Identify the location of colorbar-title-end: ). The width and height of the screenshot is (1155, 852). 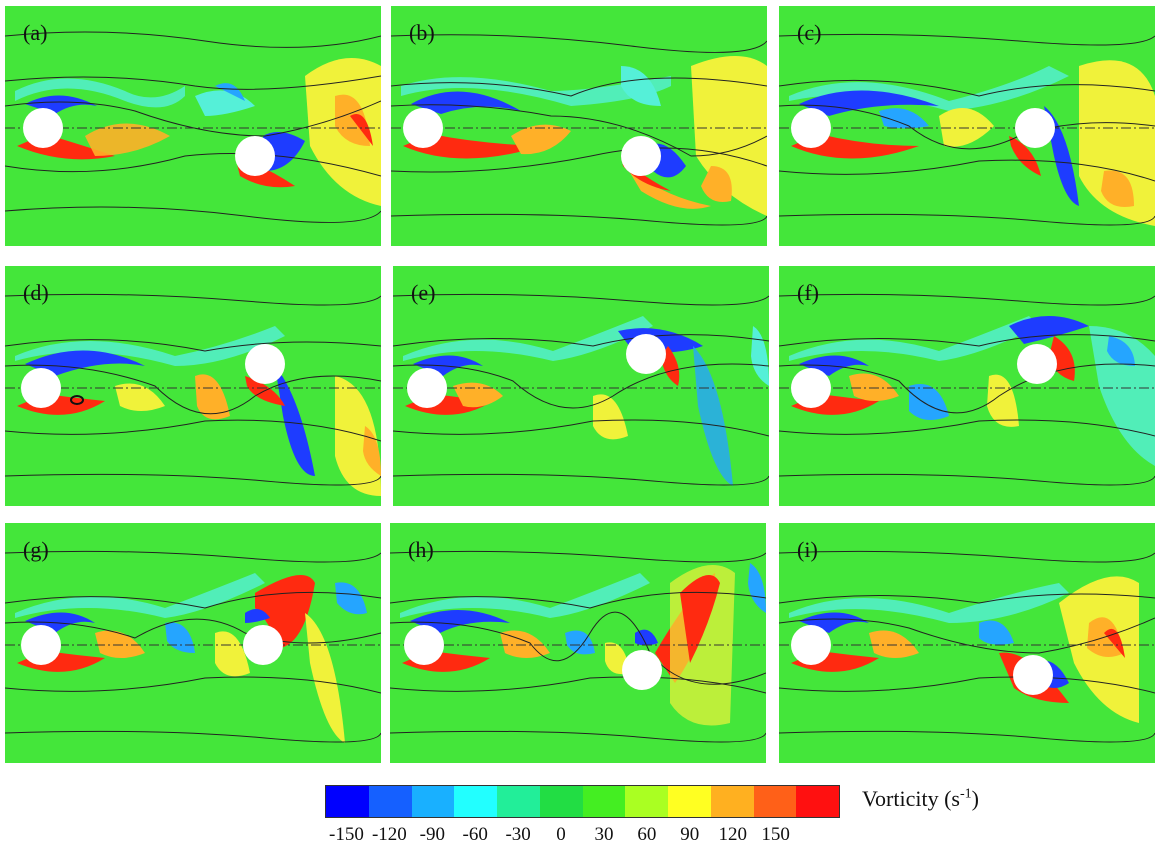
(975, 798).